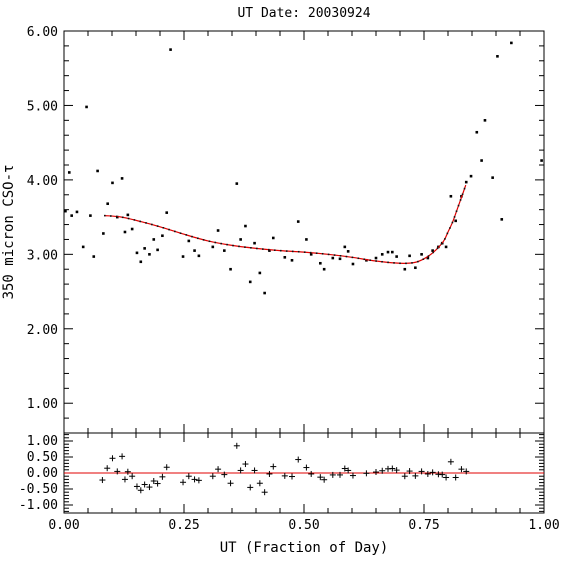 The image size is (574, 574). Describe the element at coordinates (38, 489) in the screenshot. I see `residual-y-tick-label: -0.50` at that location.